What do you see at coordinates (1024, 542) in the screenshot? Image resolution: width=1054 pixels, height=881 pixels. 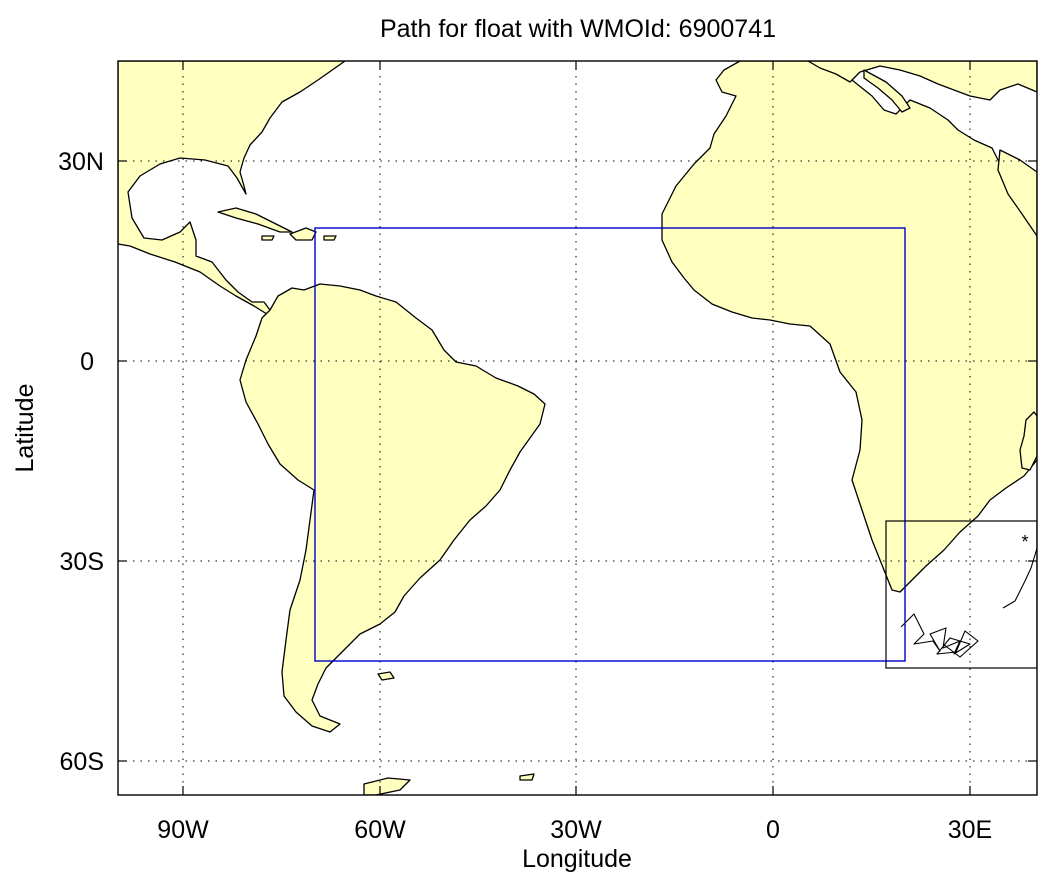 I see `float-deployment-marker: *` at bounding box center [1024, 542].